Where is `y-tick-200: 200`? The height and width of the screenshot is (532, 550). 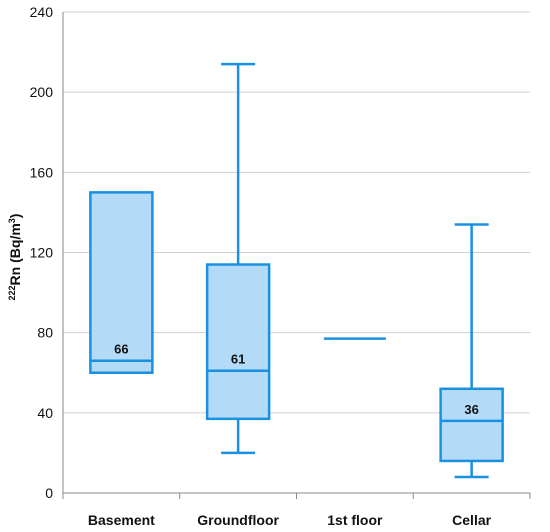 y-tick-200: 200 is located at coordinates (42, 92).